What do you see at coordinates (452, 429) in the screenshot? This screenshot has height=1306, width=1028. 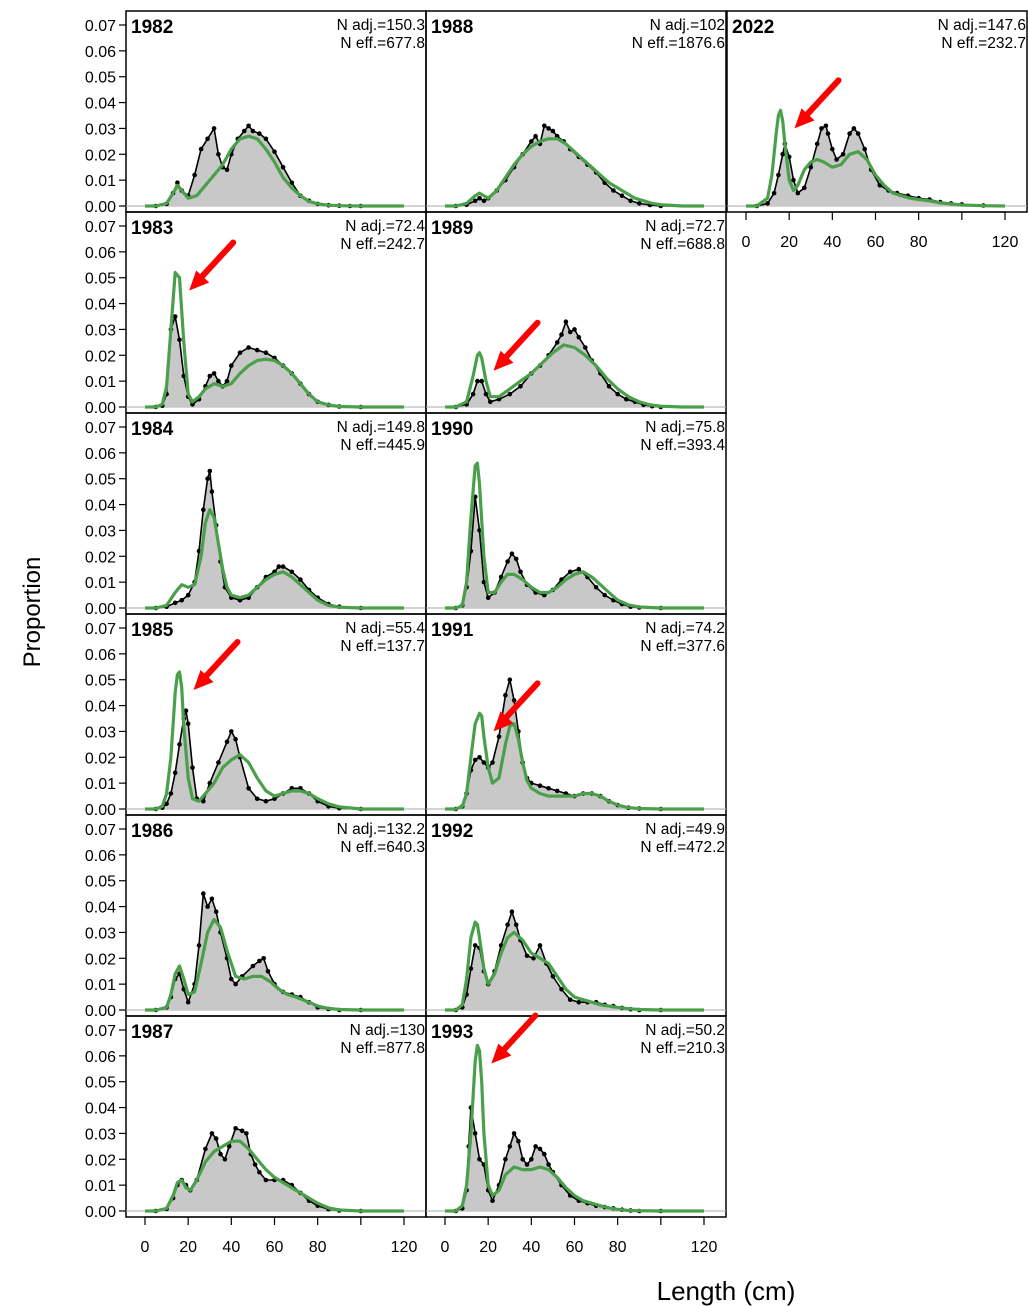 I see `panel-year-label: 1990` at bounding box center [452, 429].